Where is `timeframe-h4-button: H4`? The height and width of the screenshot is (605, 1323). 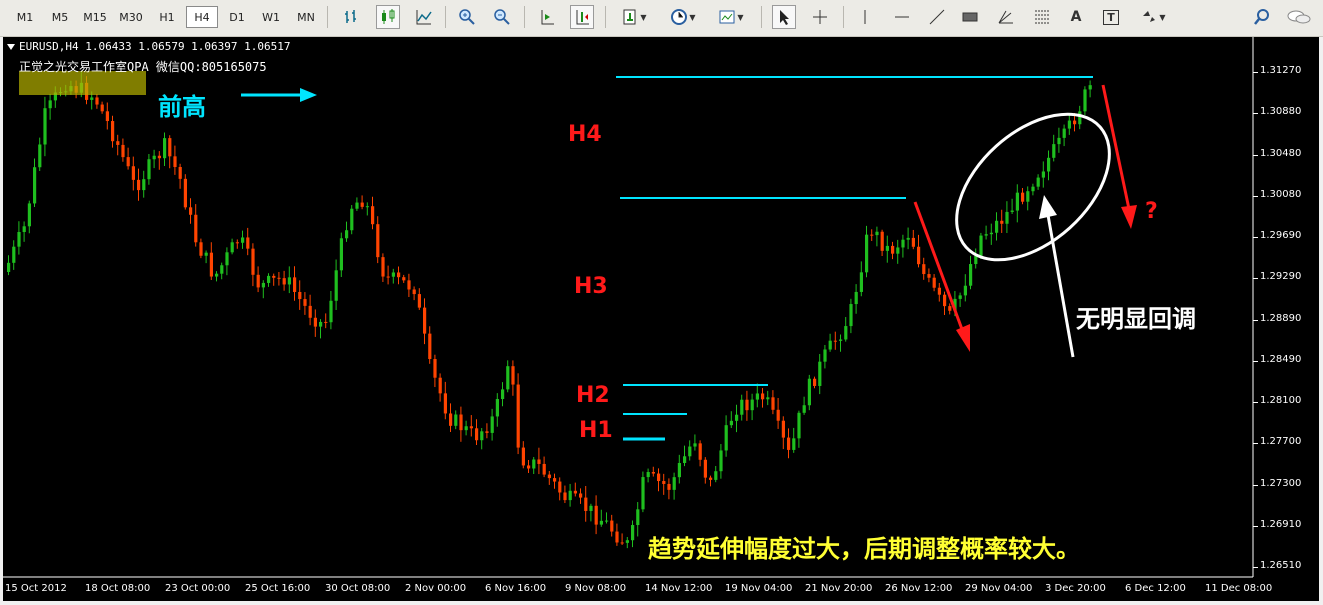 timeframe-h4-button: H4 is located at coordinates (202, 17).